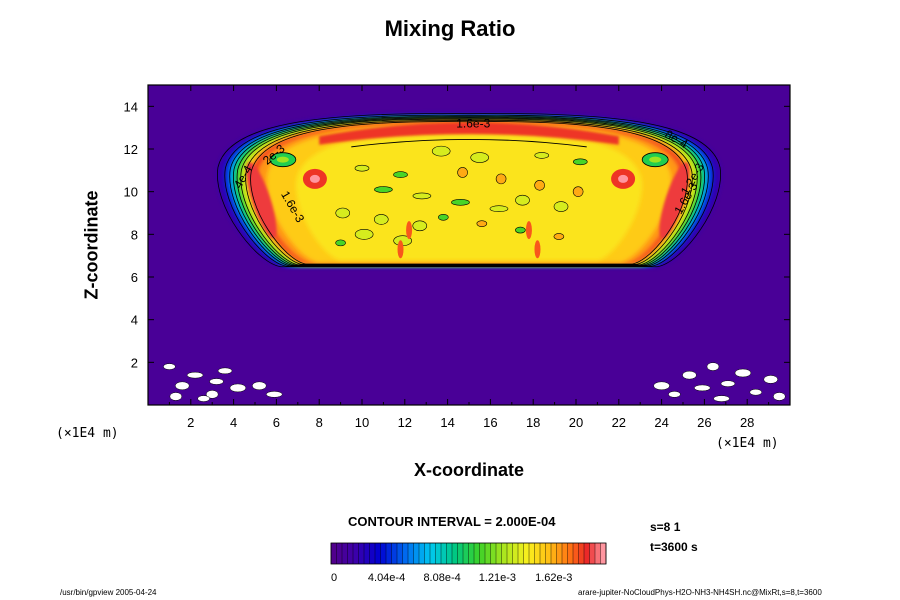  Describe the element at coordinates (319, 422) in the screenshot. I see `x-tick-label: 8` at that location.